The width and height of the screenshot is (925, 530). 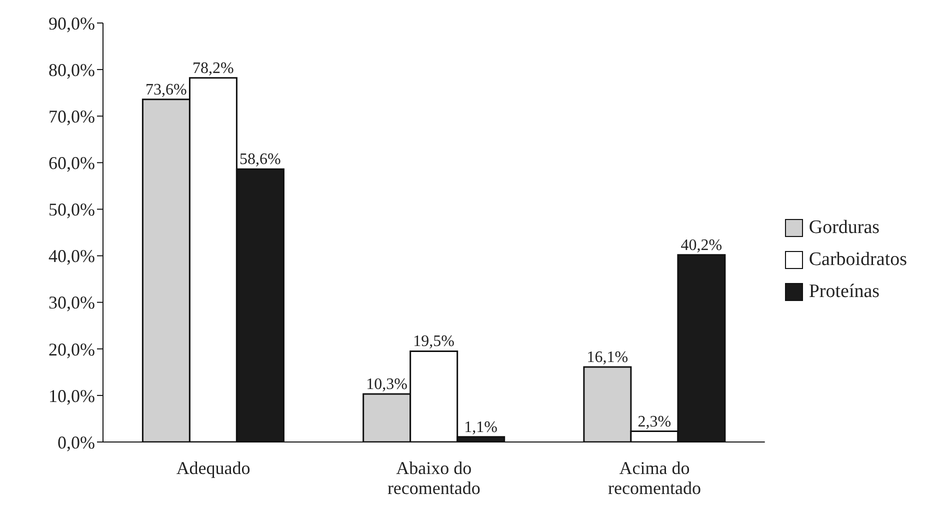 I want to click on data-label: 78,2%, so click(x=213, y=68).